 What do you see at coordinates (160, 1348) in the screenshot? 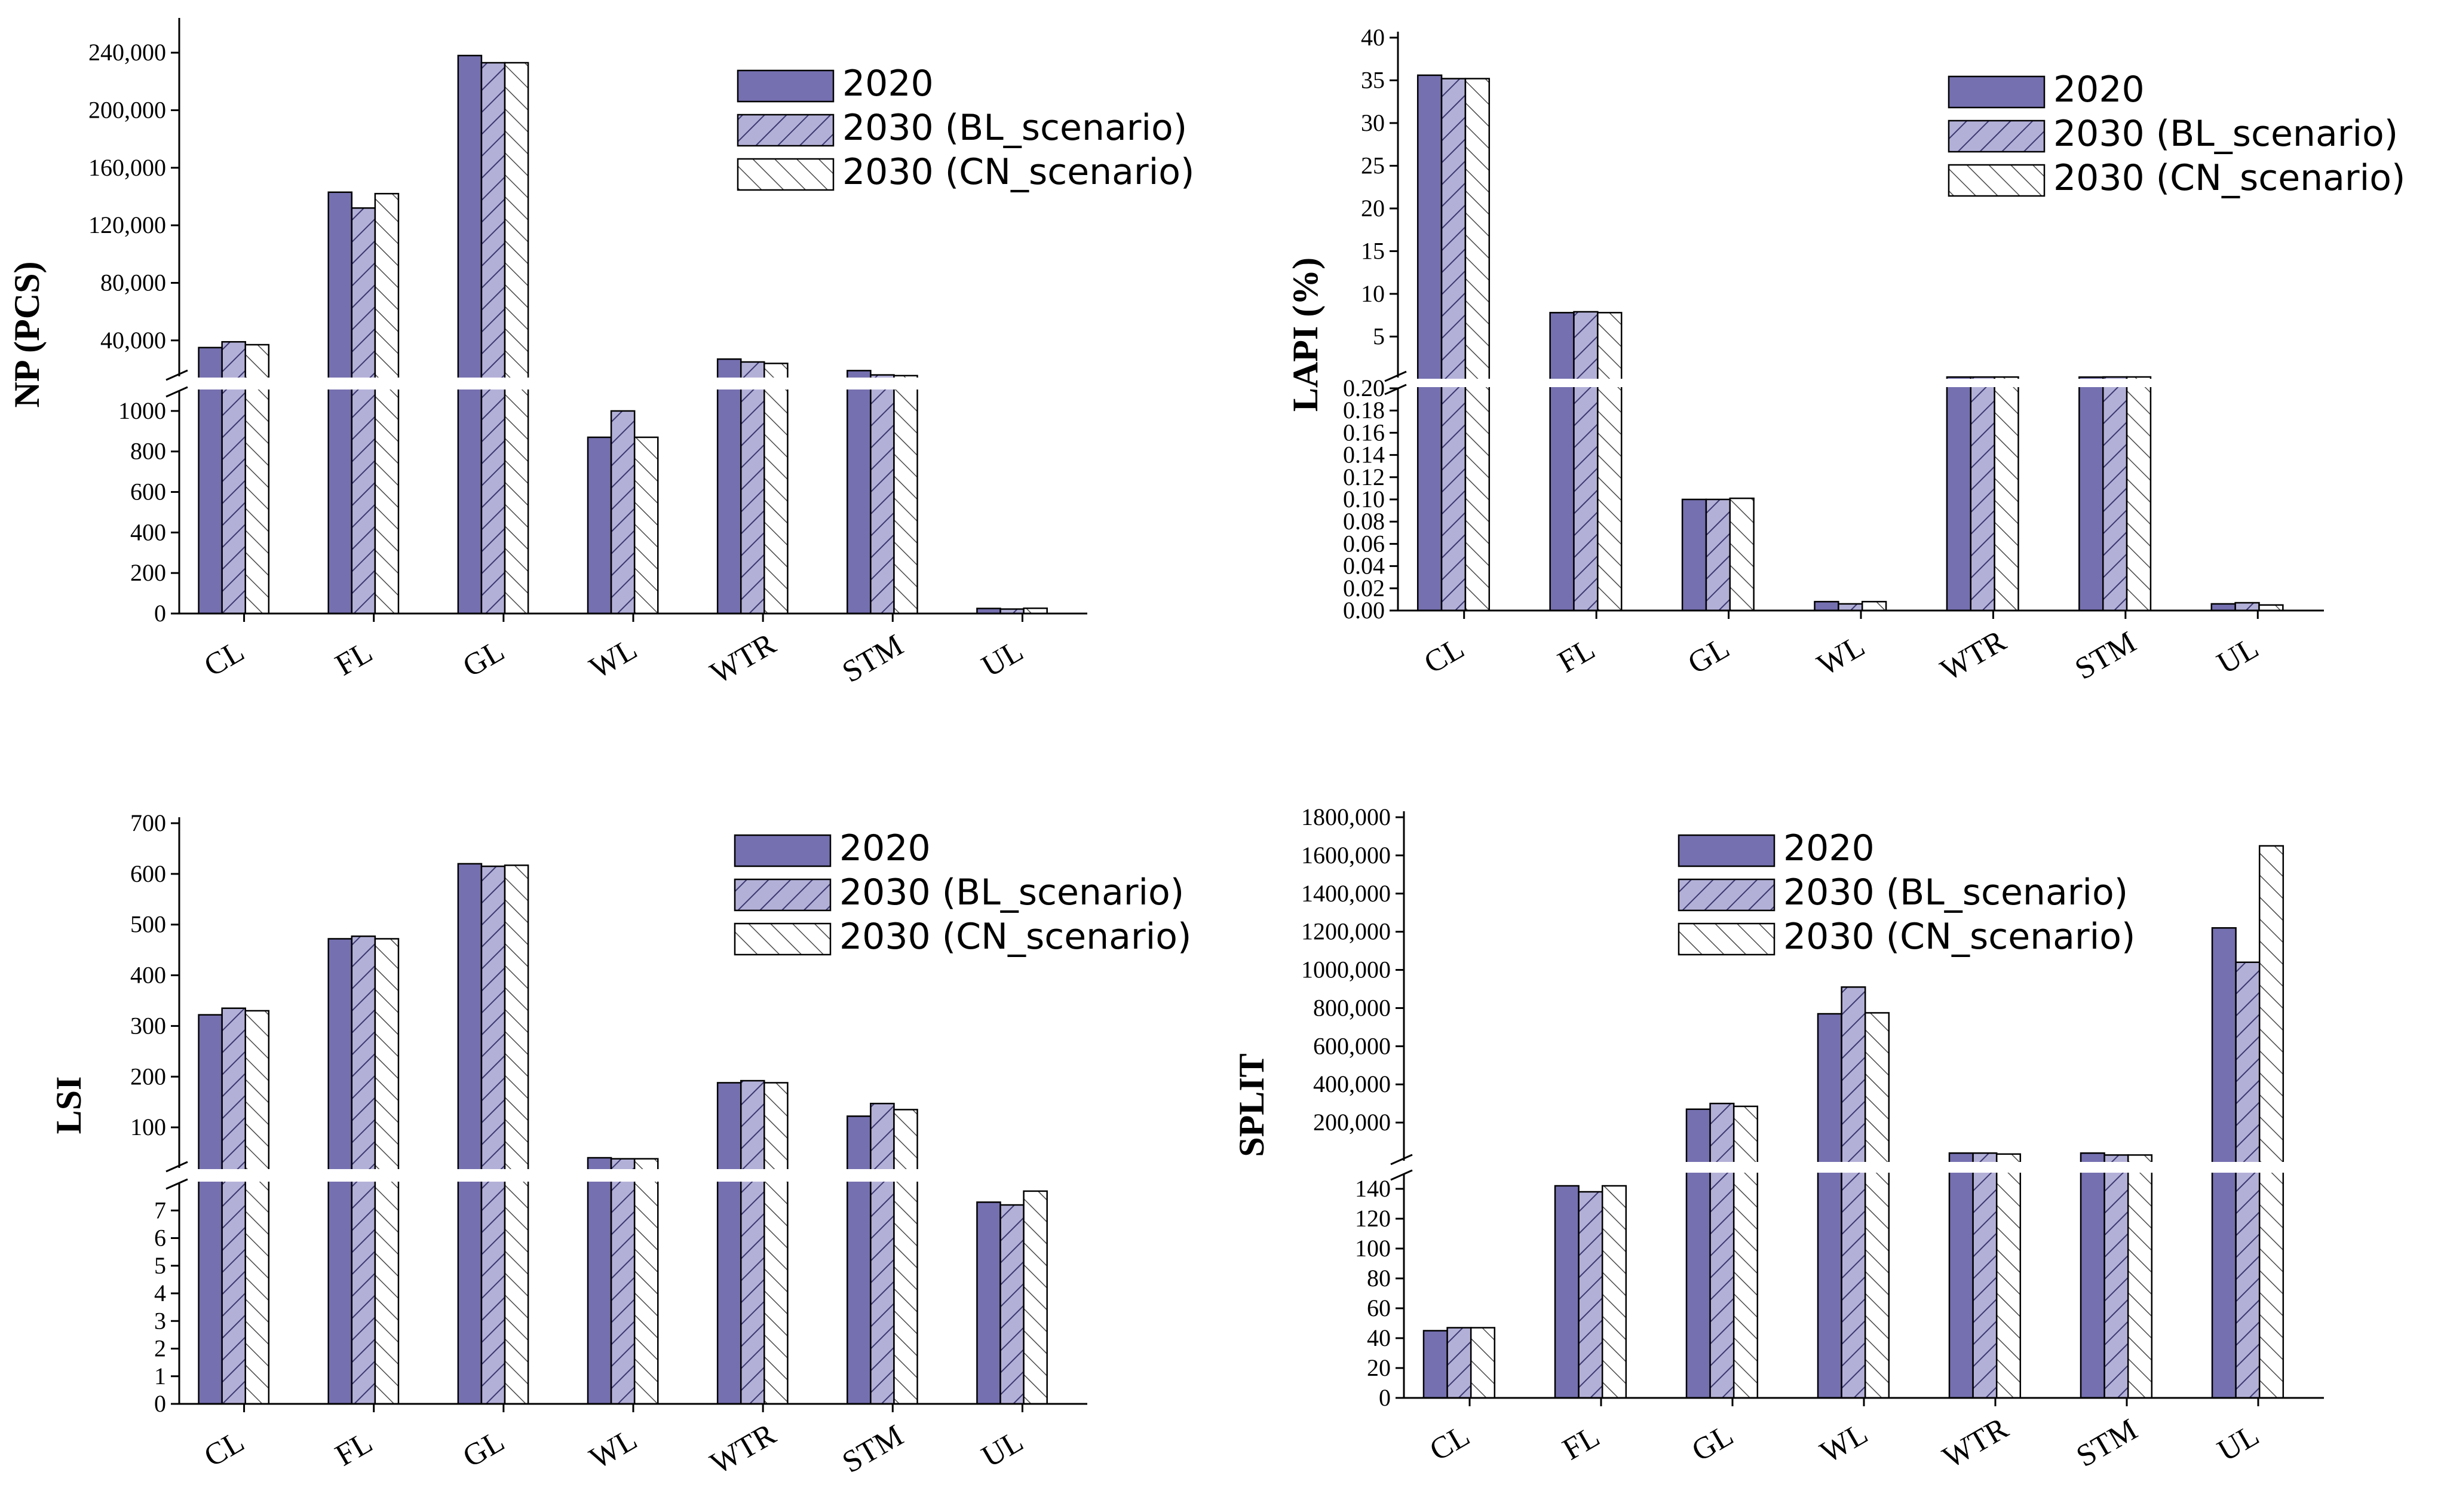
I see `y-tick-label: 2` at bounding box center [160, 1348].